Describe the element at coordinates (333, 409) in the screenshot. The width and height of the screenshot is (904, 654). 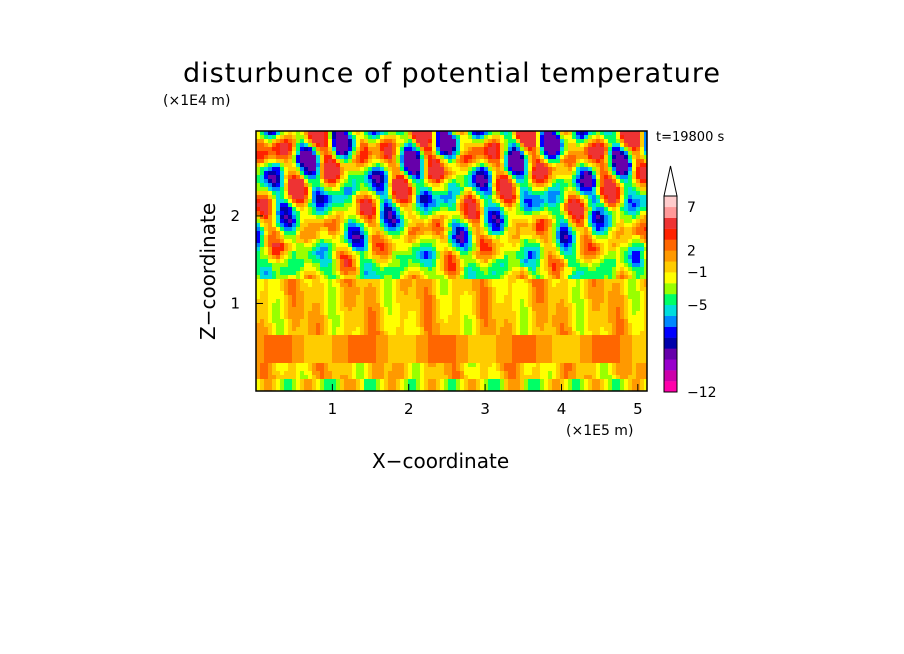
I see `x-tick-label: 1` at that location.